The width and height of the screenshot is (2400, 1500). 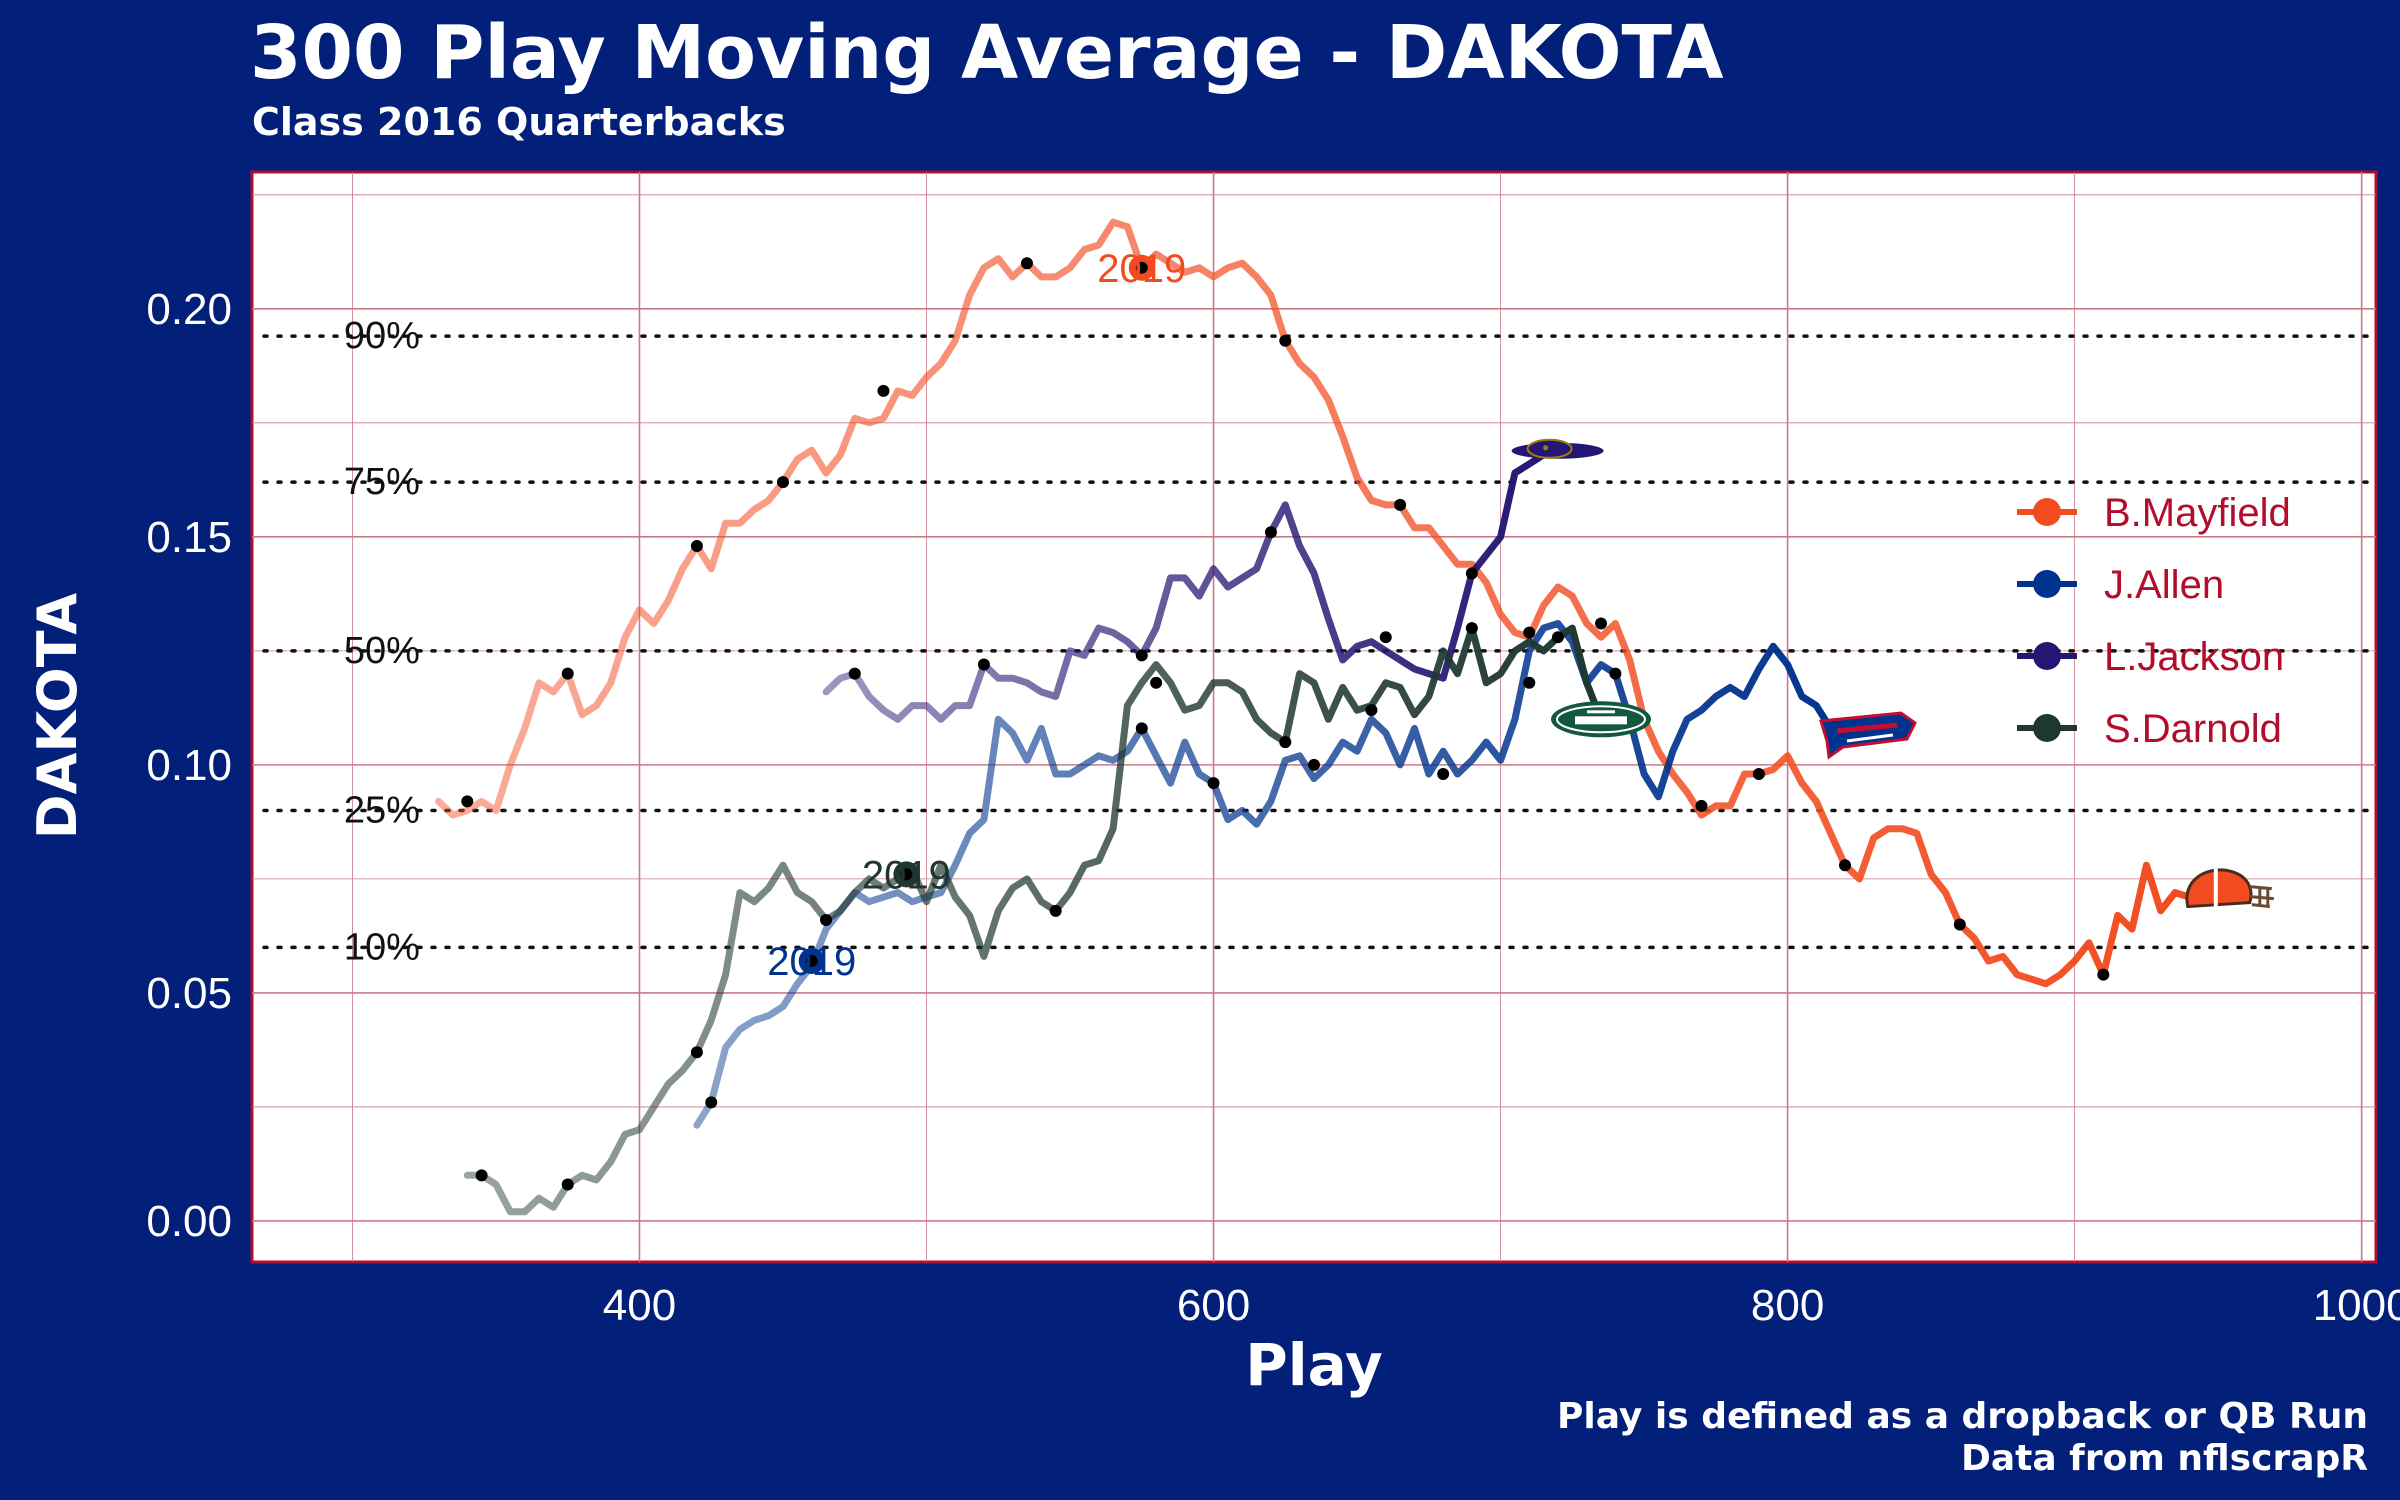 I want to click on percentile-label: 90%, so click(x=382, y=336).